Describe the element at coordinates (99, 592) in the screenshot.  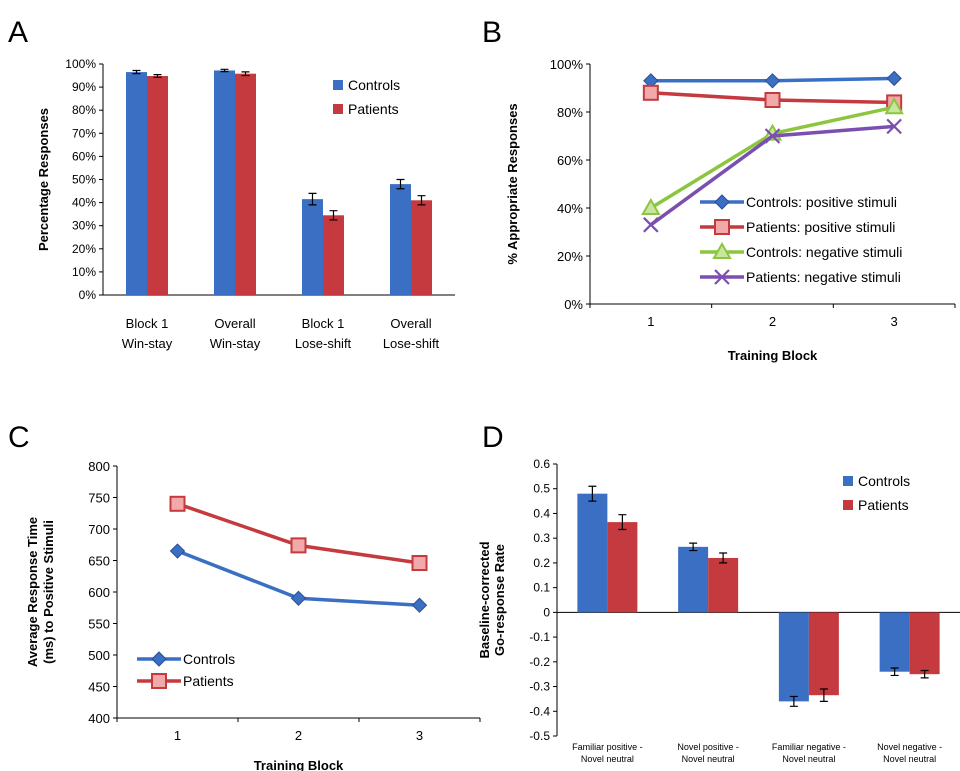
I see `y-tick-label: 600` at that location.